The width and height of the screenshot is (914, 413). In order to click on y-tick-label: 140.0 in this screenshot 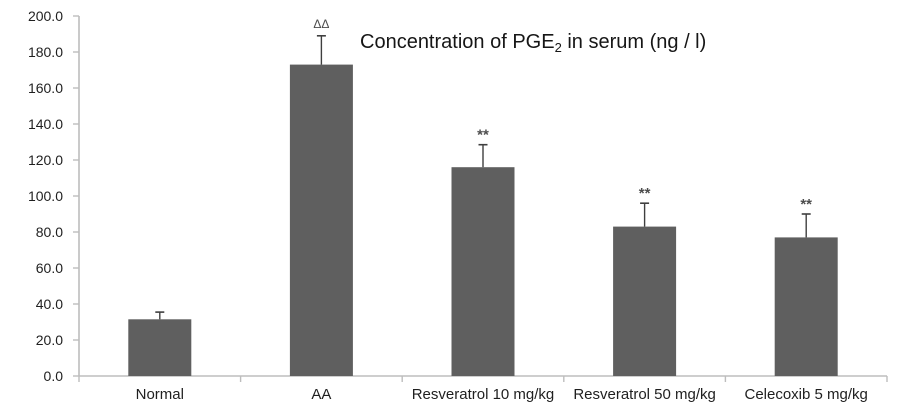, I will do `click(45, 124)`.